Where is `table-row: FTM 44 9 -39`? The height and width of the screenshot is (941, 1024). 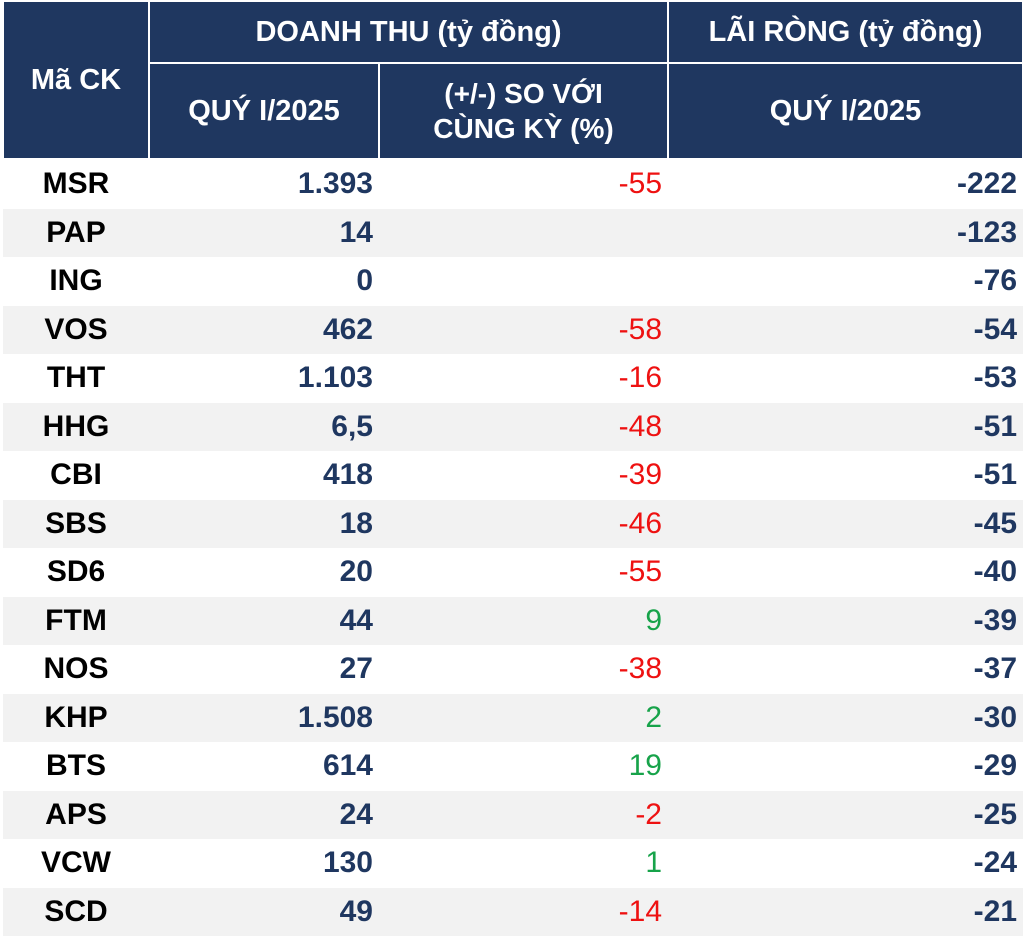
table-row: FTM 44 9 -39 is located at coordinates (513, 620).